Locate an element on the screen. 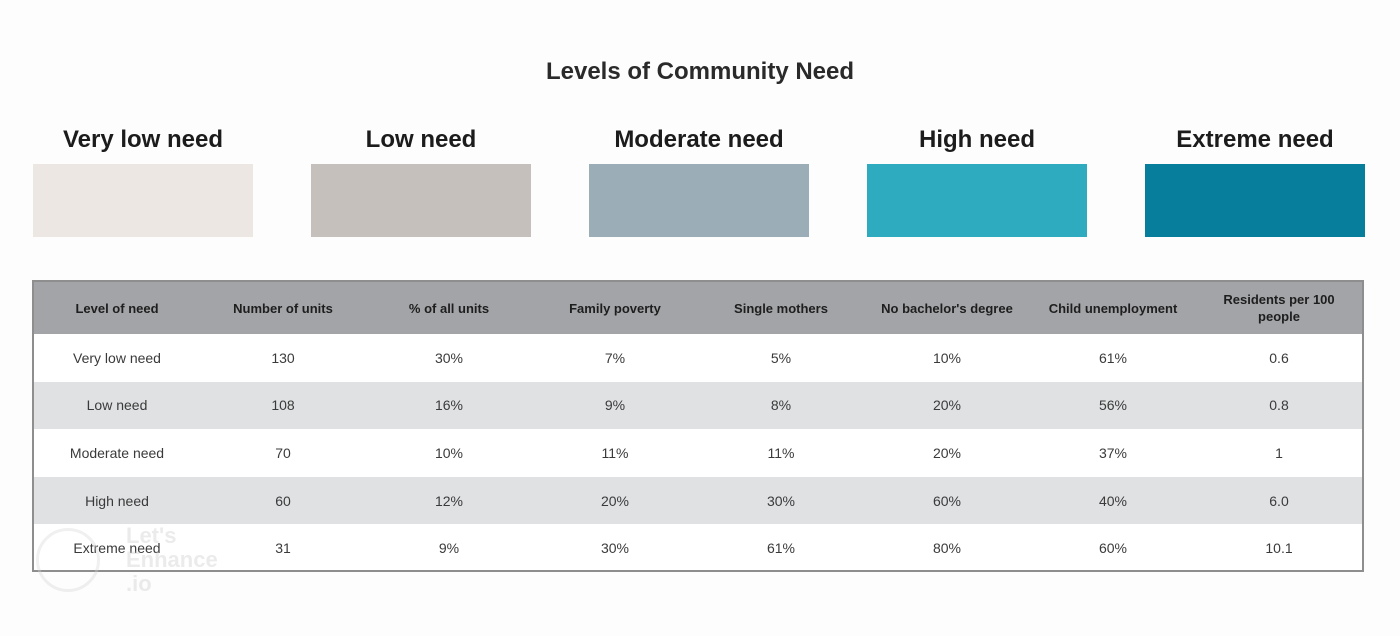 This screenshot has height=636, width=1400. legend-label: Extreme need is located at coordinates (1255, 139).